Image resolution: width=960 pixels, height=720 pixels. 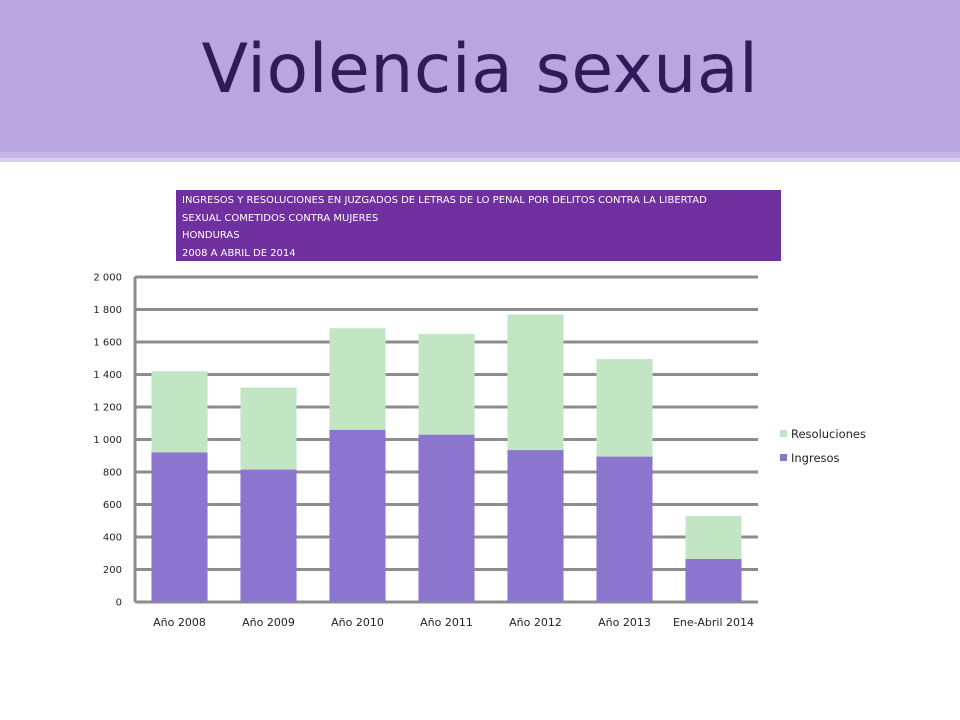 What do you see at coordinates (107, 375) in the screenshot?
I see `y-tick-label: 1 400` at bounding box center [107, 375].